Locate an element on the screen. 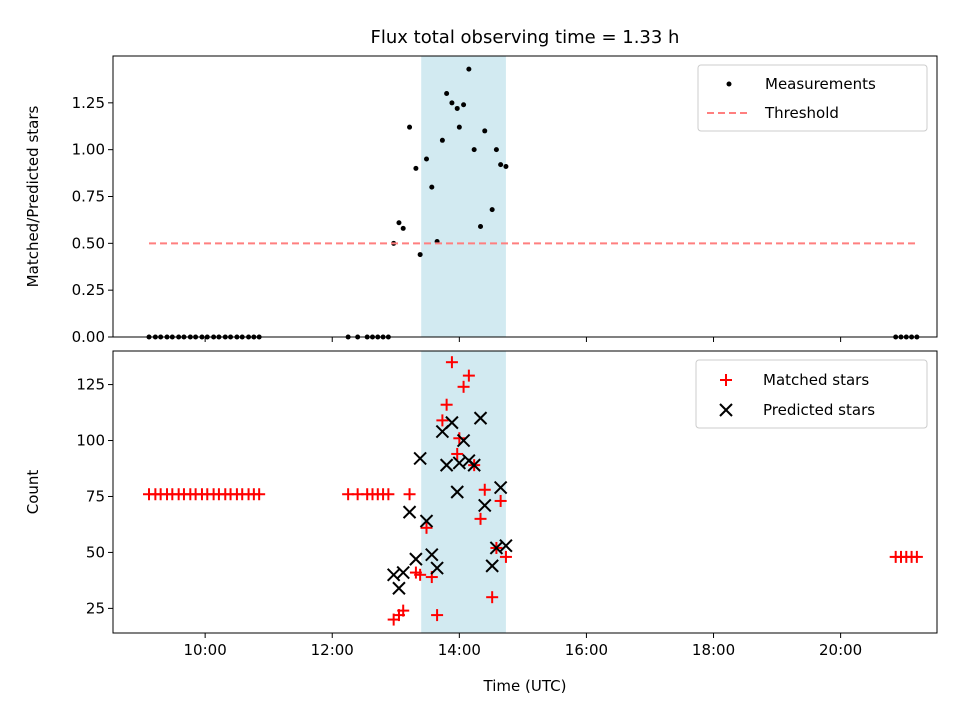 This screenshot has height=720, width=960. y-tick-label: 0.25 is located at coordinates (88, 290).